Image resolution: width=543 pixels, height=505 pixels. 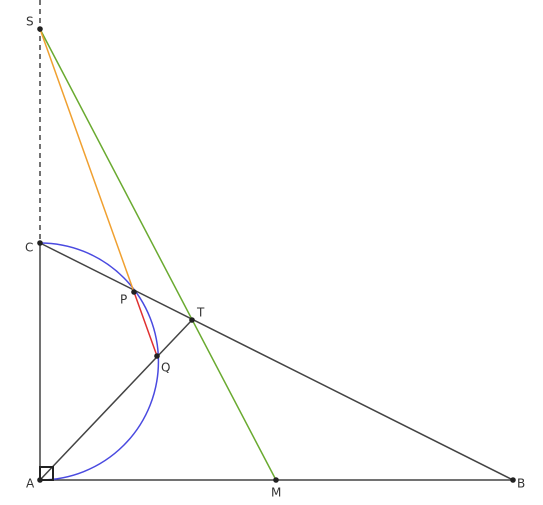 What do you see at coordinates (276, 493) in the screenshot?
I see `point-label: M` at bounding box center [276, 493].